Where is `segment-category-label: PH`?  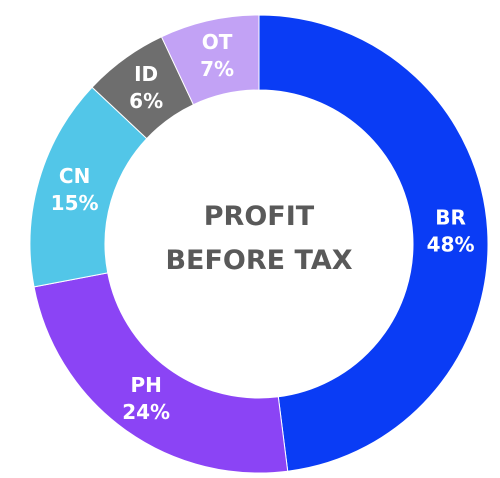 segment-category-label: PH is located at coordinates (145, 385).